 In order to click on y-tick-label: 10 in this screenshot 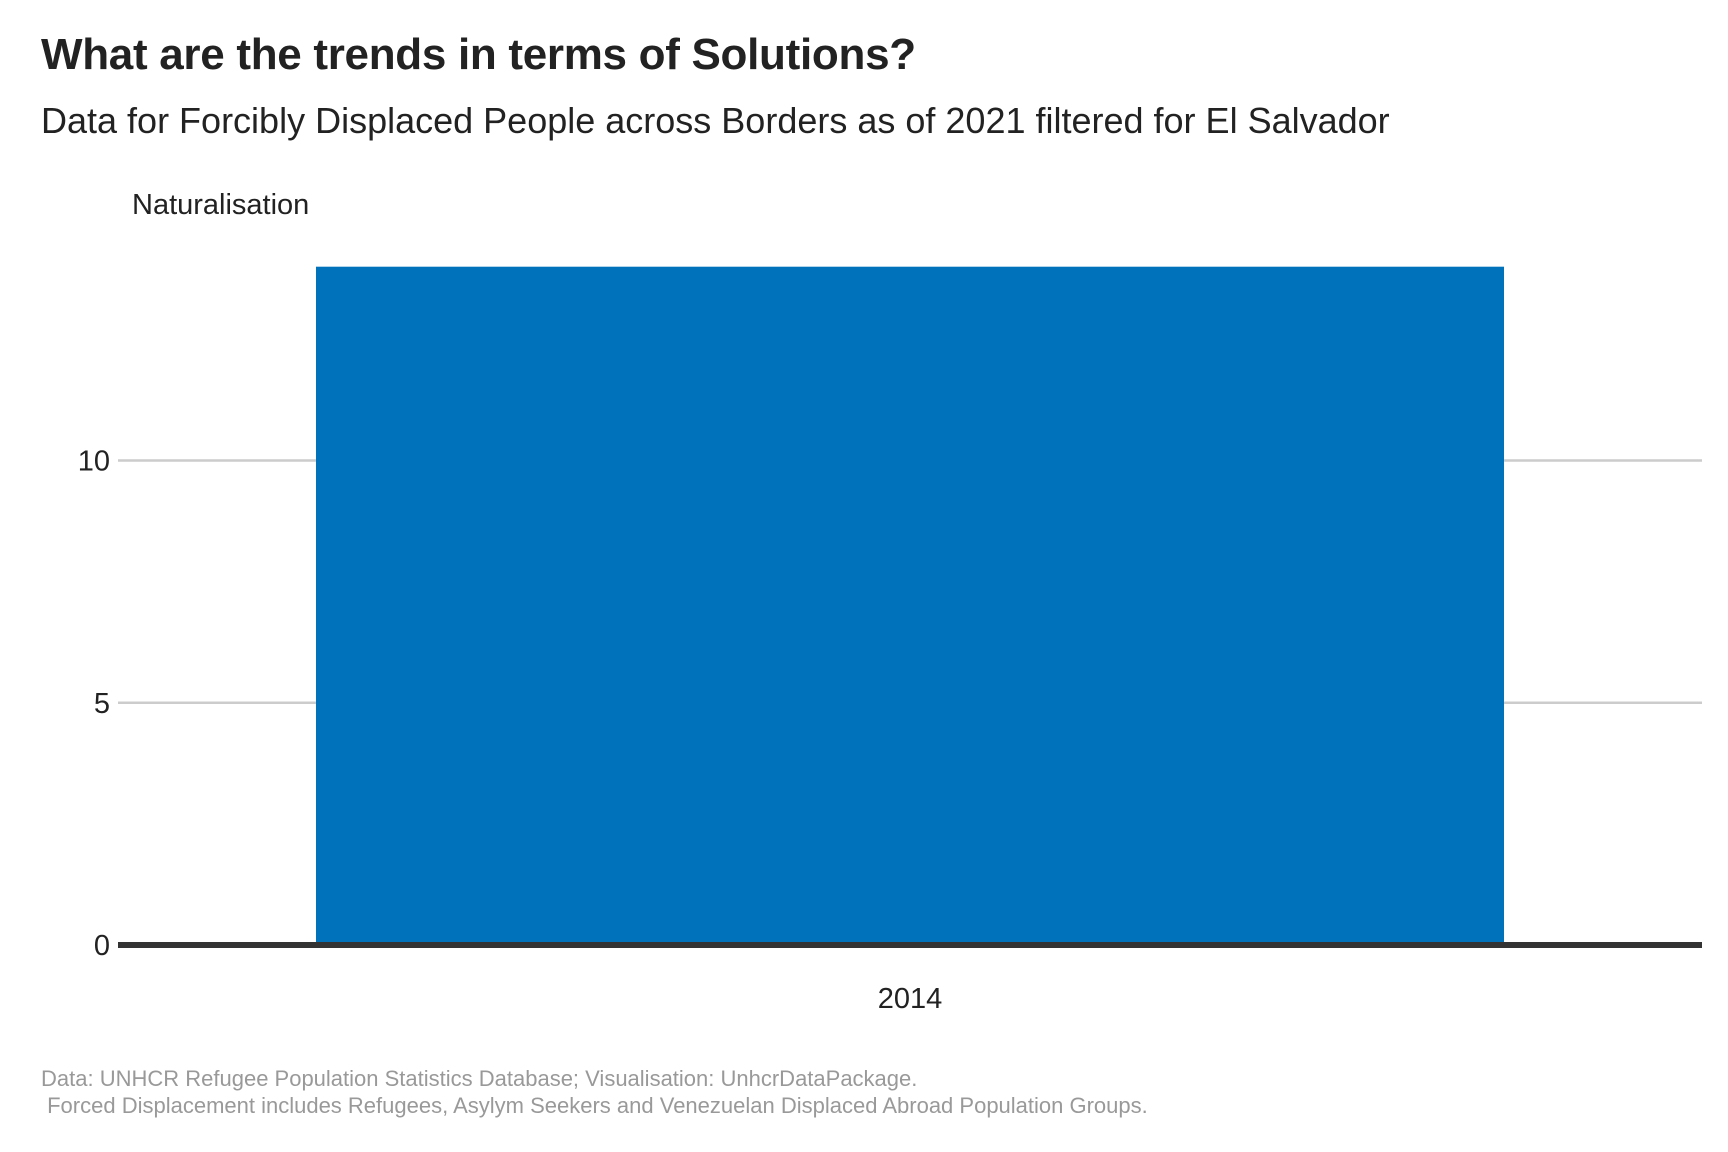, I will do `click(94, 462)`.